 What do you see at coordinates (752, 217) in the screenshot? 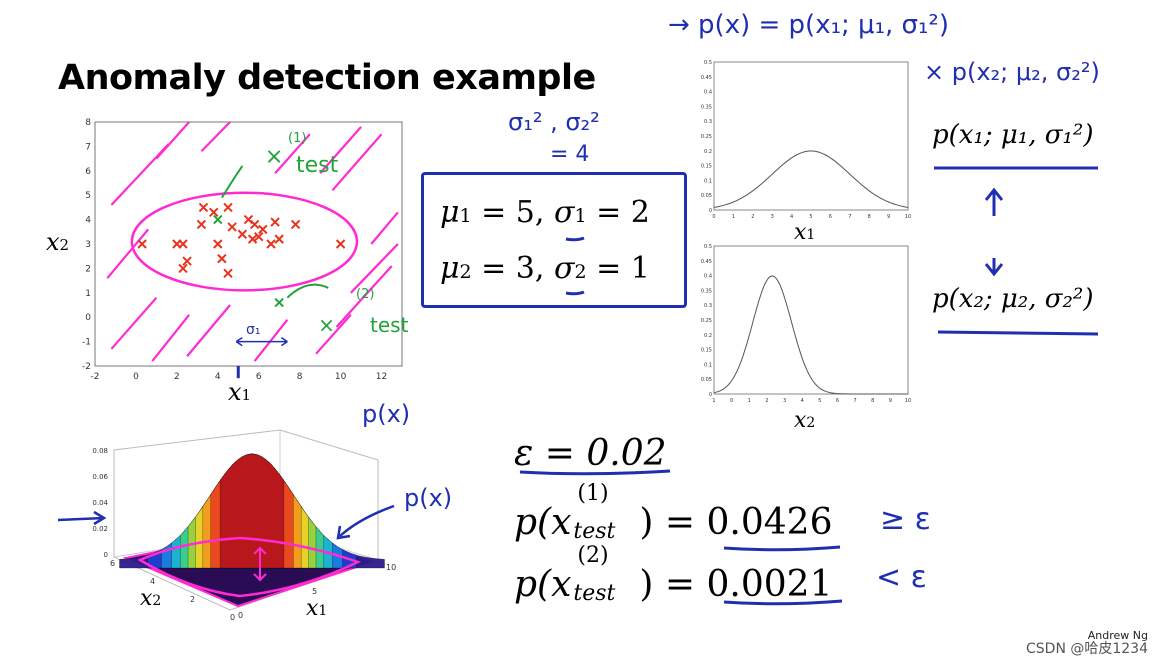
I see `pdf-xtick: 2` at bounding box center [752, 217].